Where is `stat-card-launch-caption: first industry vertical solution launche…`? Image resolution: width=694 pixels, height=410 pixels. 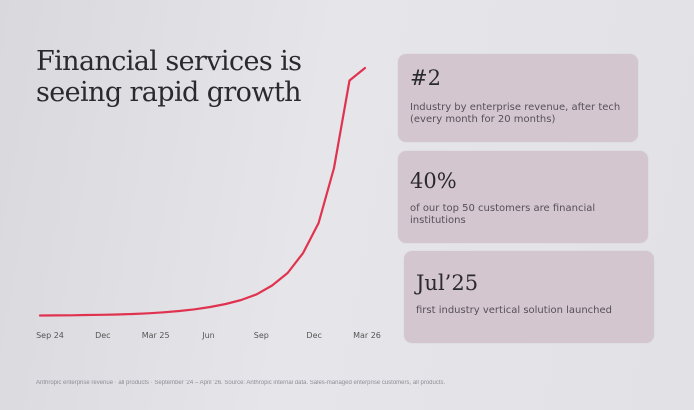 stat-card-launch-caption: first industry vertical solution launche… is located at coordinates (514, 310).